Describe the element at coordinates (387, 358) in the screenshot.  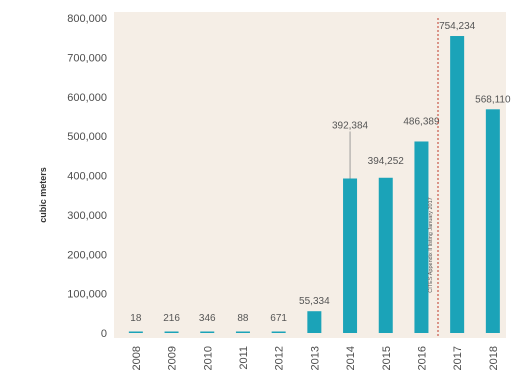
I see `x-tick-label-2015: 2015` at that location.